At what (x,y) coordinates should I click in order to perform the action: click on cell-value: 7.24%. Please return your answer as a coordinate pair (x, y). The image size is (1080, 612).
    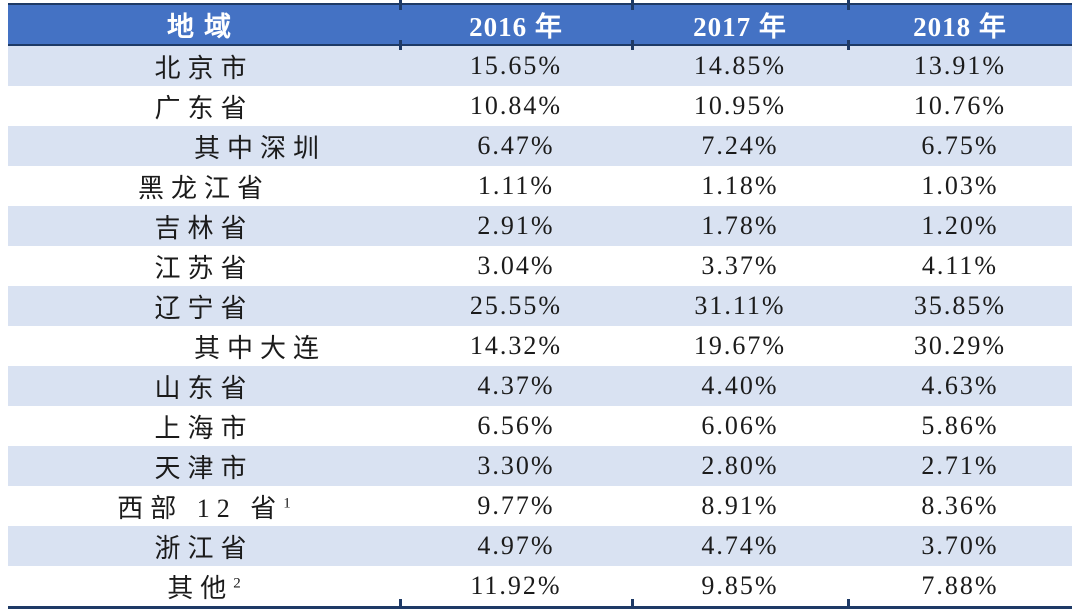
    Looking at the image, I should click on (740, 146).